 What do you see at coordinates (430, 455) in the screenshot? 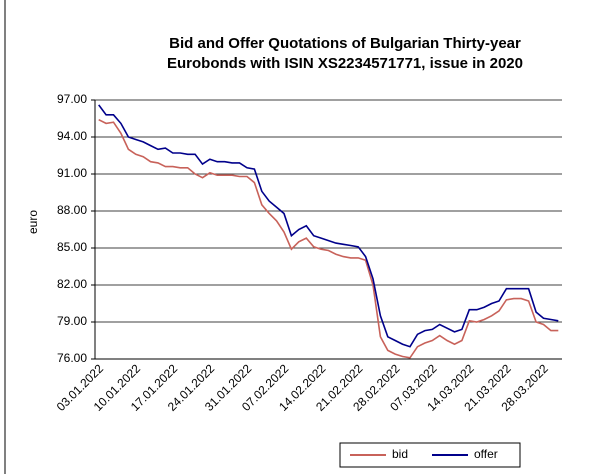
I see `legend-box` at bounding box center [430, 455].